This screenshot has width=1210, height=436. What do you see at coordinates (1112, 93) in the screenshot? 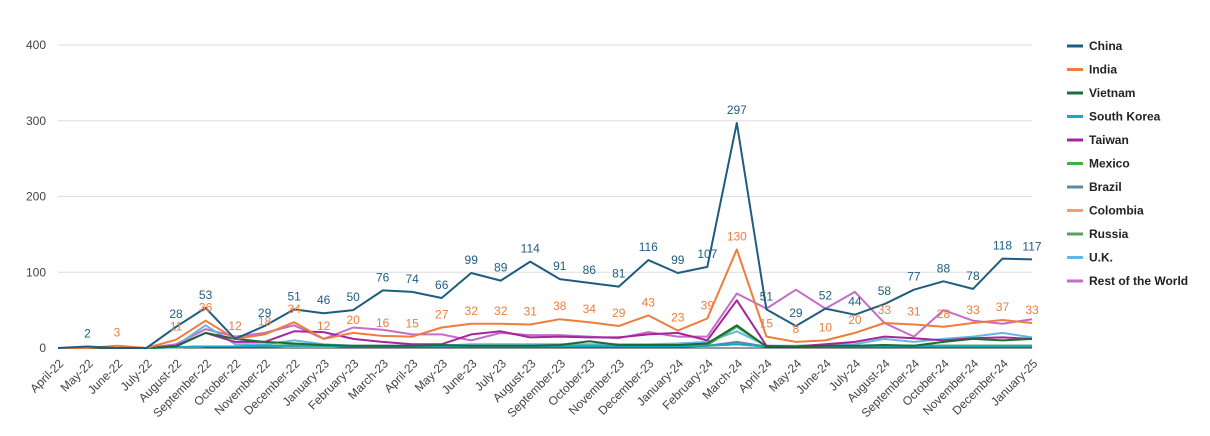
I see `legend-label: Vietnam` at bounding box center [1112, 93].